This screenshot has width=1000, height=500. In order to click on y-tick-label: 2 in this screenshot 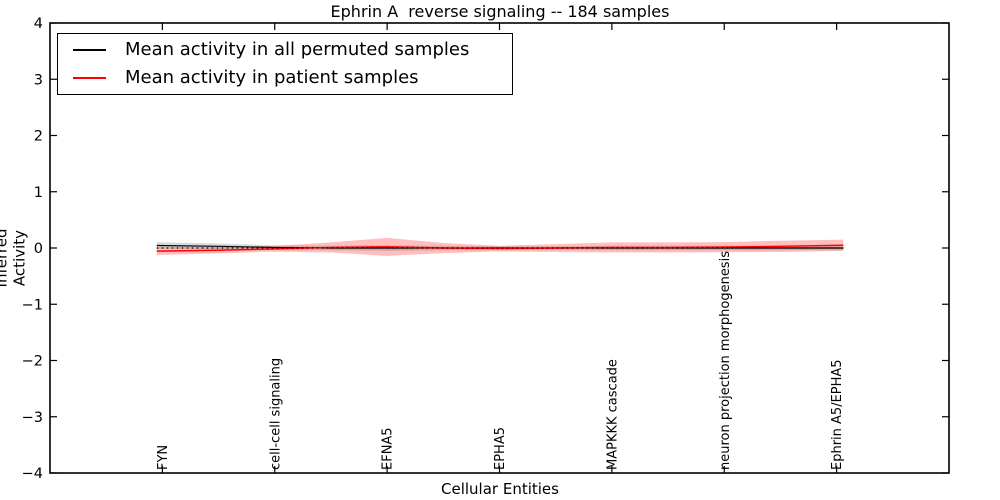, I will do `click(38, 137)`.